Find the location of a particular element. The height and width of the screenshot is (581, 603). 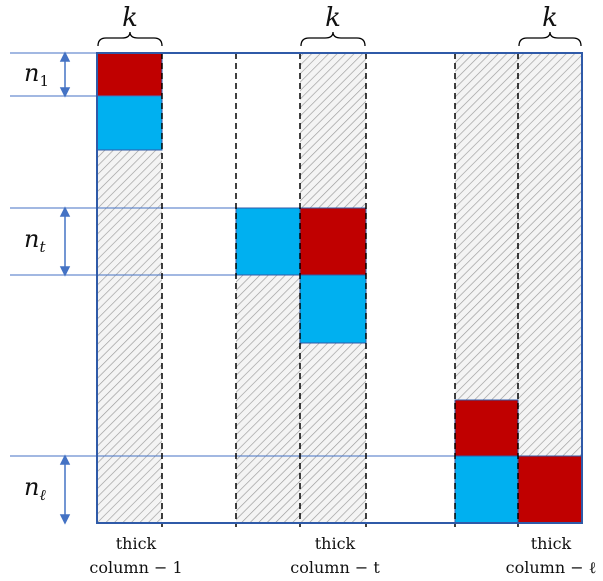

column-label-1-line1: thick is located at coordinates (136, 543).